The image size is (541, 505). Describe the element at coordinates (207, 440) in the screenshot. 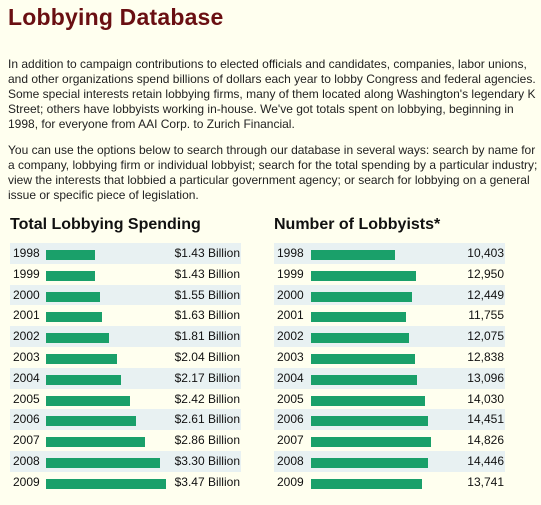

I see `spending-value-label: $2.86 Billion` at that location.